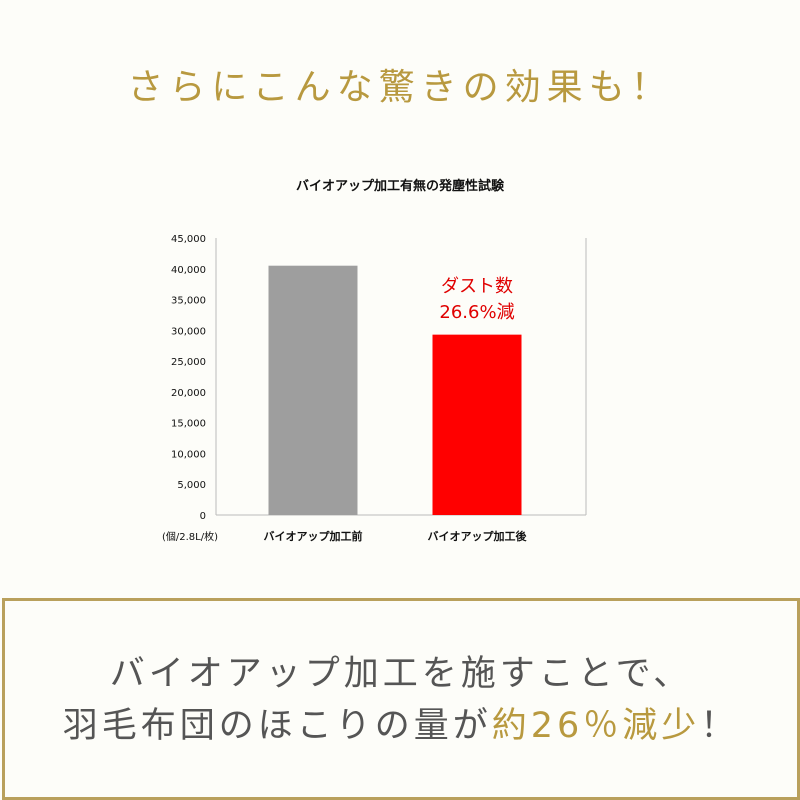  What do you see at coordinates (188, 270) in the screenshot?
I see `y-tick-label: 40,000` at bounding box center [188, 270].